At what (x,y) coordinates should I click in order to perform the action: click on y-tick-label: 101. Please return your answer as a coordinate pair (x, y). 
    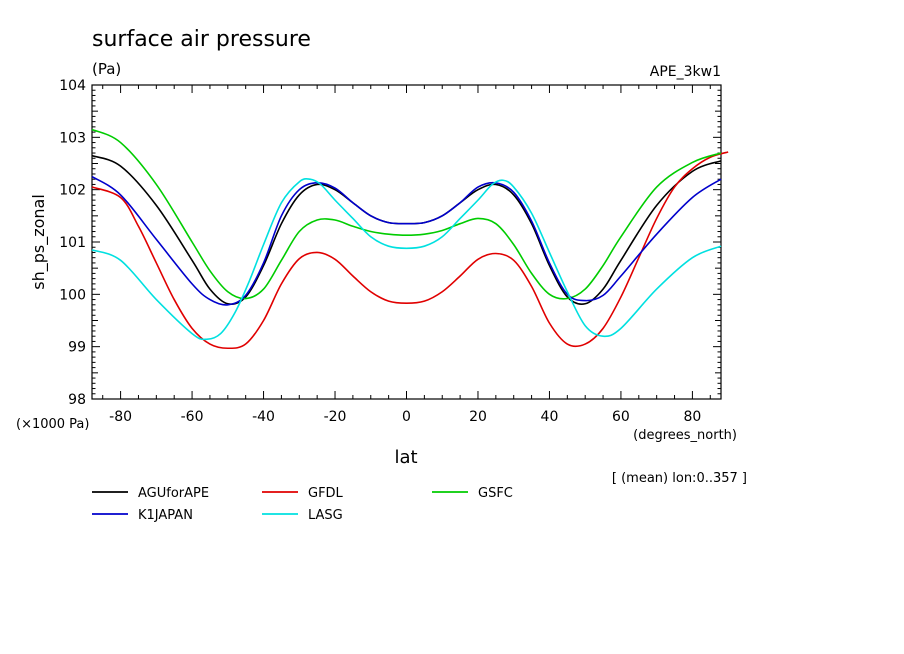
    Looking at the image, I should click on (72, 243).